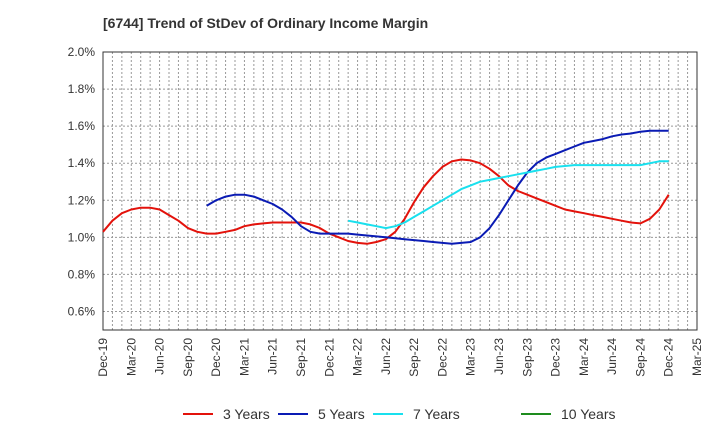  What do you see at coordinates (697, 357) in the screenshot?
I see `x-tick-label: Mar-25` at bounding box center [697, 357].